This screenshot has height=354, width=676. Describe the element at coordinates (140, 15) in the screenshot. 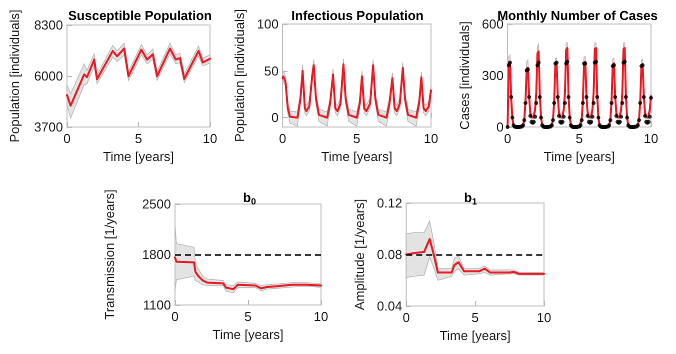

I see `chart-title: Susceptible Population` at that location.